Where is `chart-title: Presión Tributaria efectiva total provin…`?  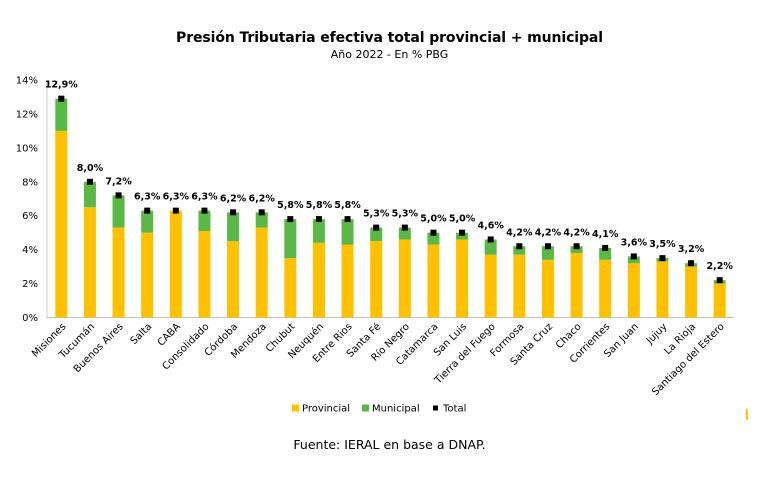
chart-title: Presión Tributaria efectiva total provin… is located at coordinates (389, 38).